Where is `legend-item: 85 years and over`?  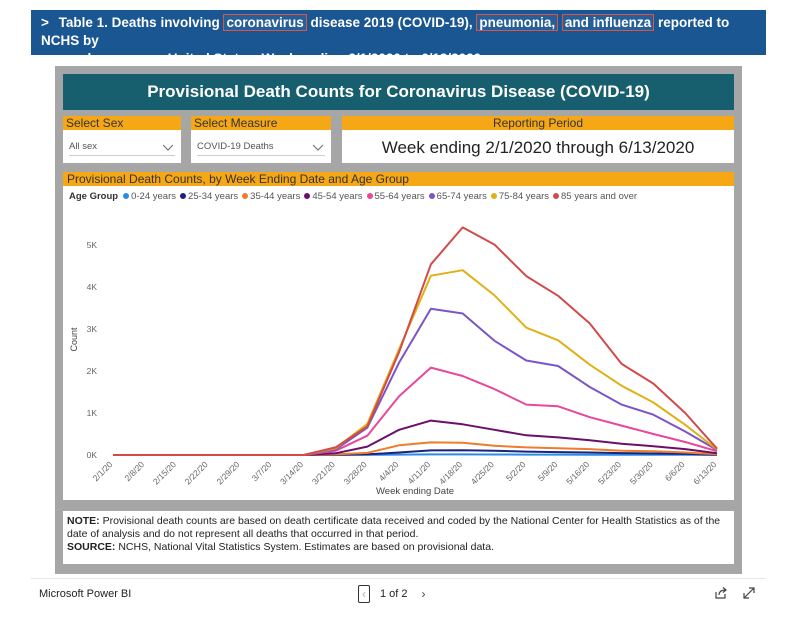
legend-item: 85 years and over is located at coordinates (595, 196).